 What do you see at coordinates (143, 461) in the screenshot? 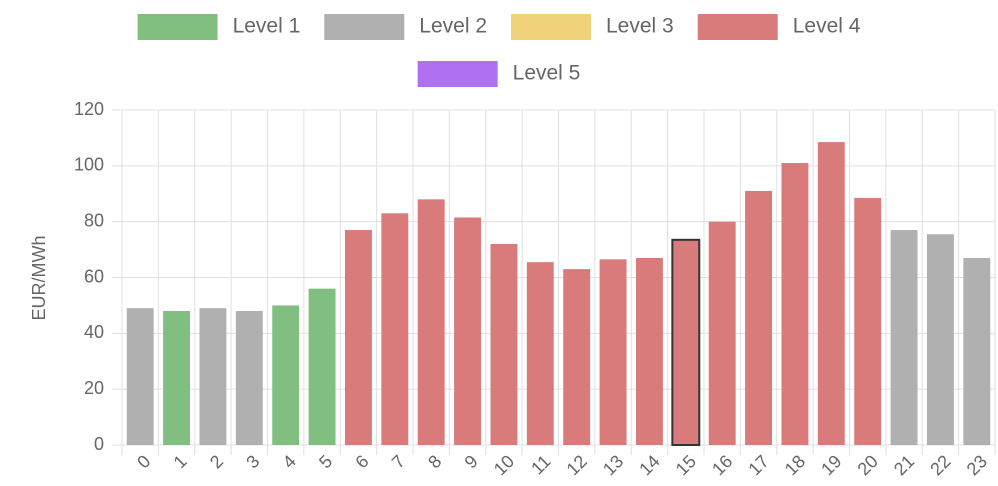
I see `x-tick-label: 0` at bounding box center [143, 461].